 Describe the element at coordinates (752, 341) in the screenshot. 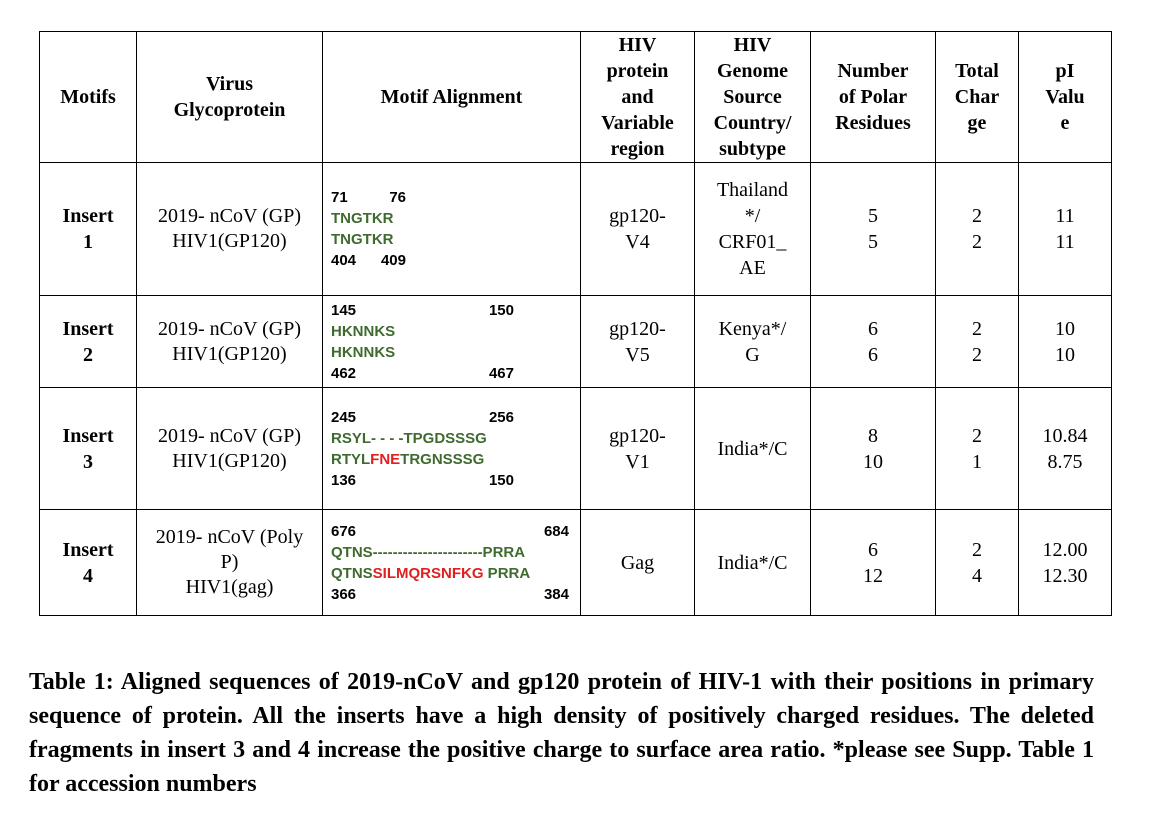

I see `hiv-genome-cell: Kenya*/ G` at that location.